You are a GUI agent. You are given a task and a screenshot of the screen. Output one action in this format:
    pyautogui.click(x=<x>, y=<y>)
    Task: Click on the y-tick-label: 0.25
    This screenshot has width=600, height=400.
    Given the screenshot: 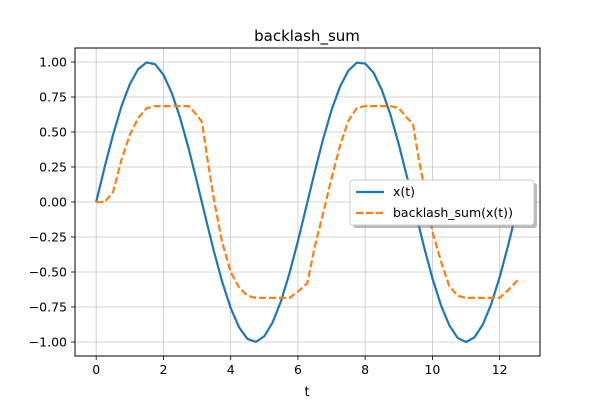 What is the action you would take?
    pyautogui.click(x=53, y=167)
    